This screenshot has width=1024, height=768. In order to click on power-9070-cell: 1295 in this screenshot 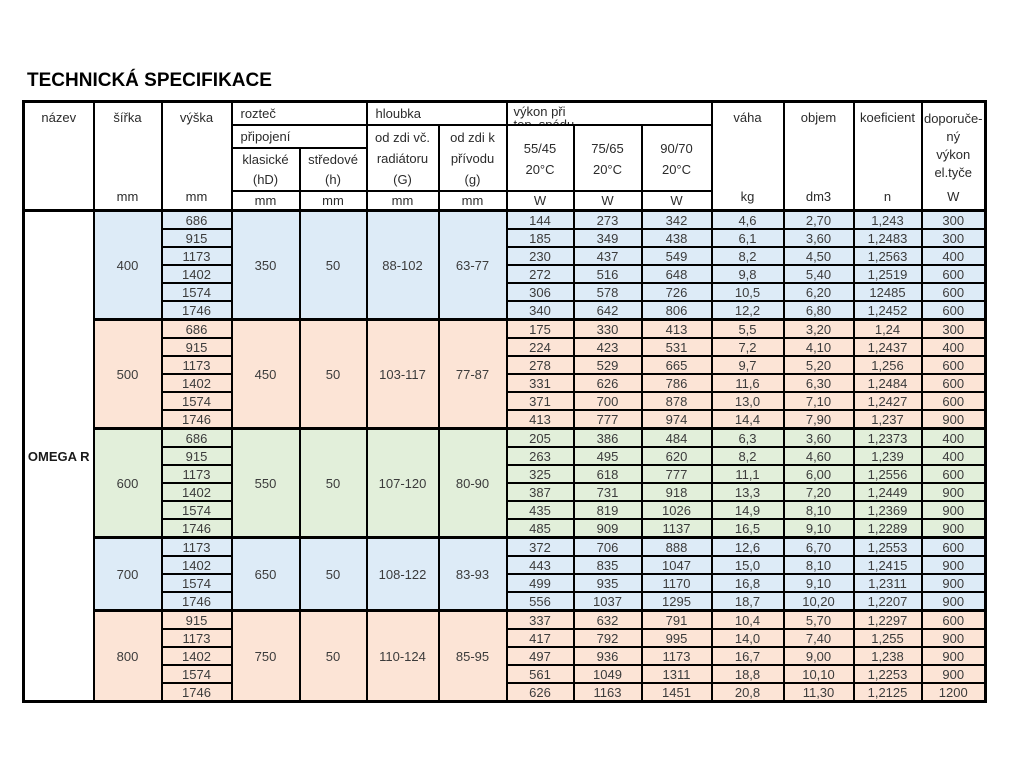, I will do `click(676, 601)`.